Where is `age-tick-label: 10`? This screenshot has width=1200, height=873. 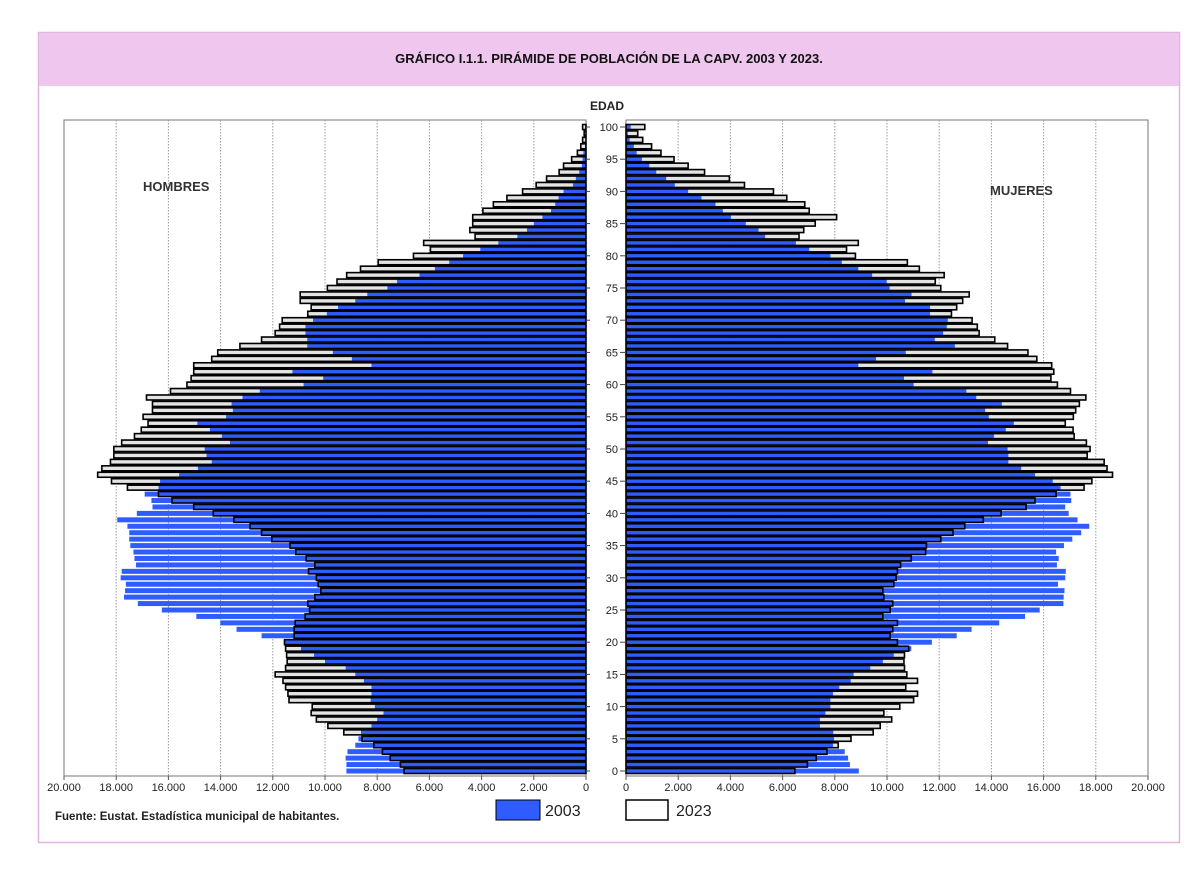 age-tick-label: 10 is located at coordinates (612, 708).